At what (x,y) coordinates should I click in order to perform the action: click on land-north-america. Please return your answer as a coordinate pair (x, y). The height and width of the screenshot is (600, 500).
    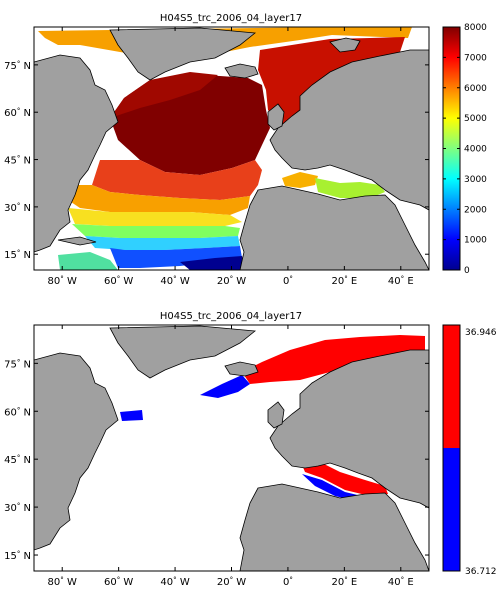
    Looking at the image, I should click on (76, 153).